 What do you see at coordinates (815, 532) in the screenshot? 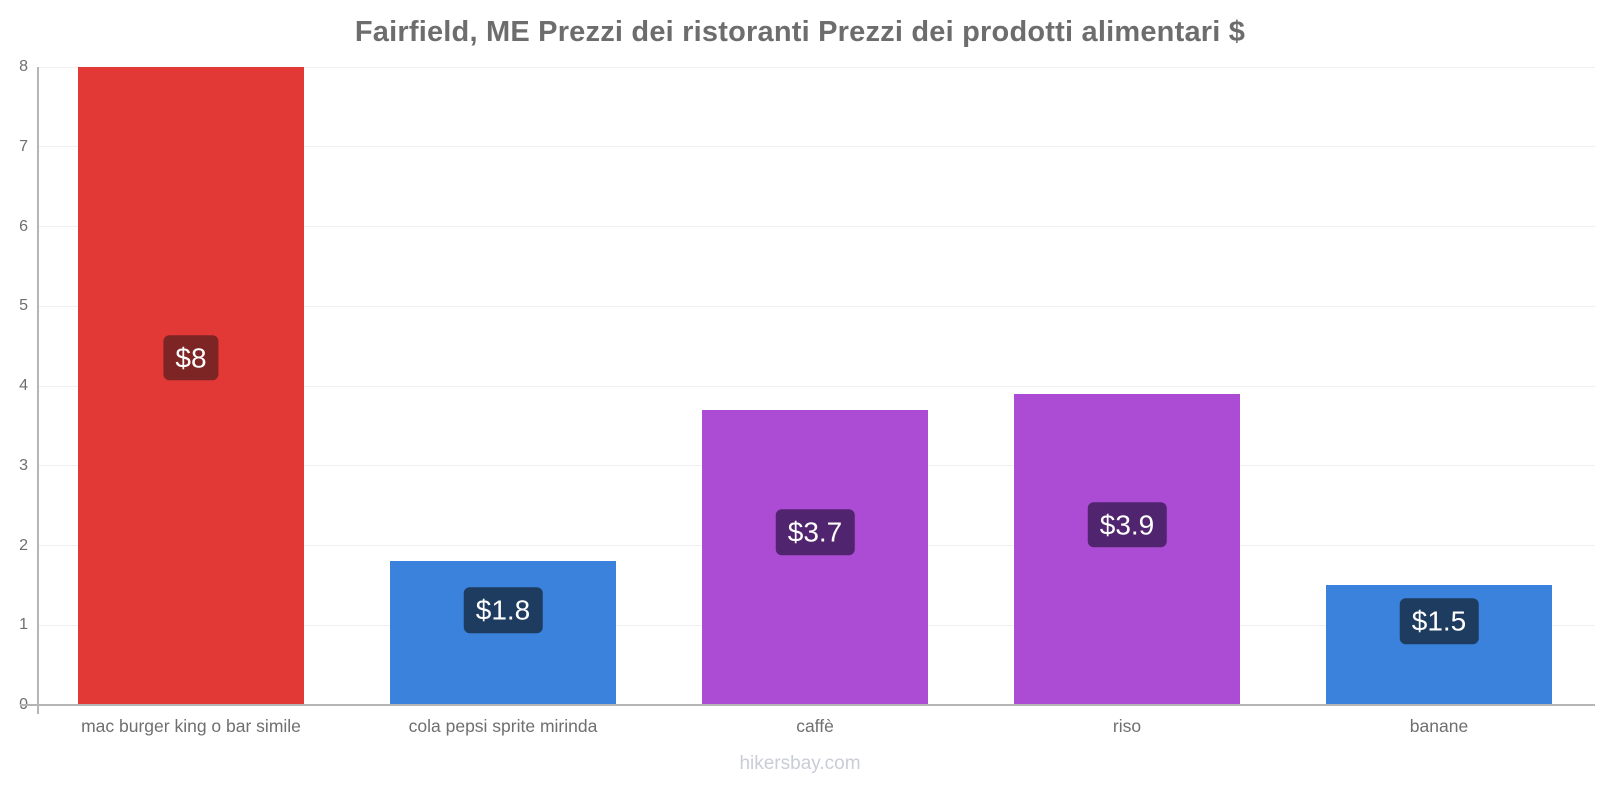
I see `value-label: $3.7` at bounding box center [815, 532].